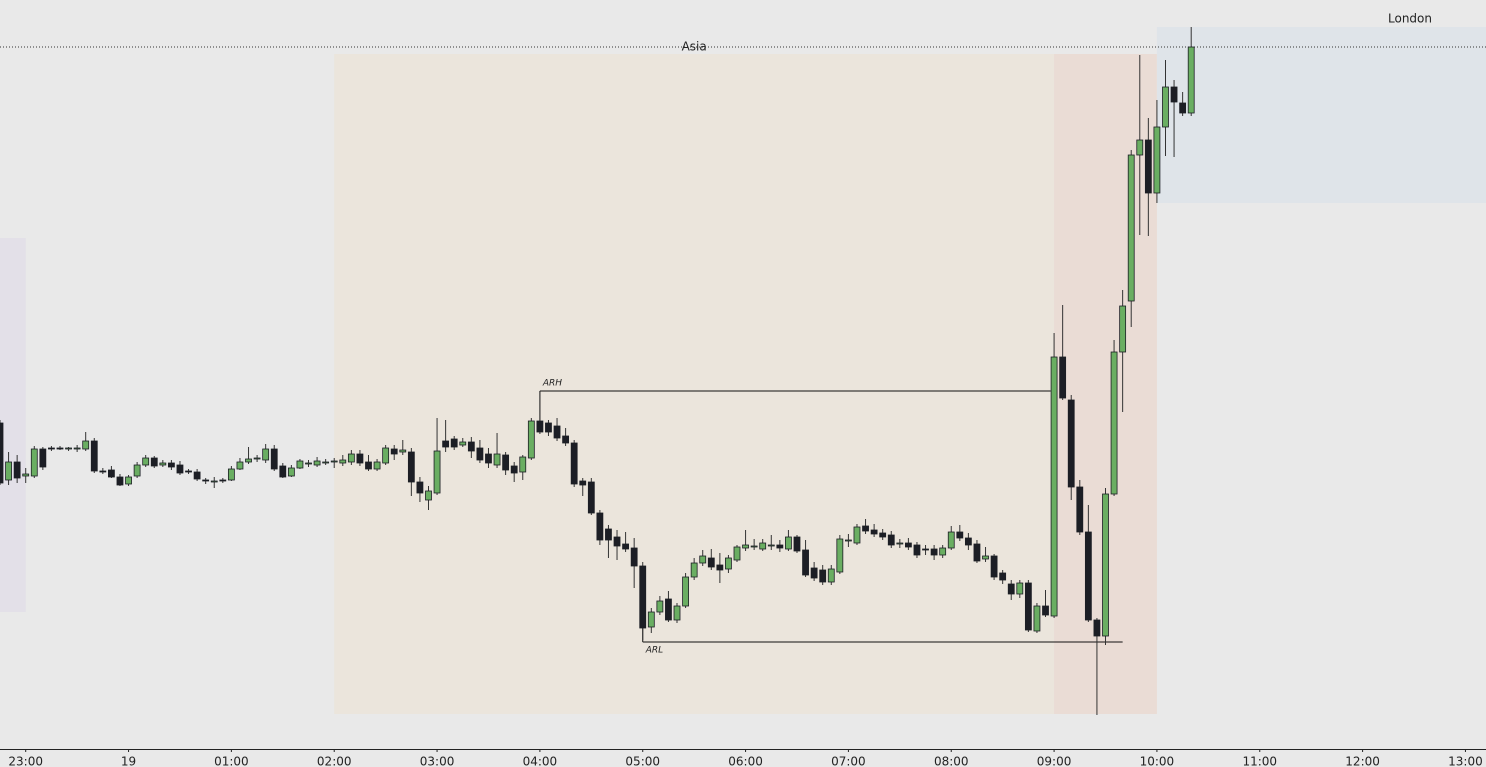 This screenshot has height=767, width=1486. What do you see at coordinates (848, 761) in the screenshot?
I see `x-tick-label: 07:00` at bounding box center [848, 761].